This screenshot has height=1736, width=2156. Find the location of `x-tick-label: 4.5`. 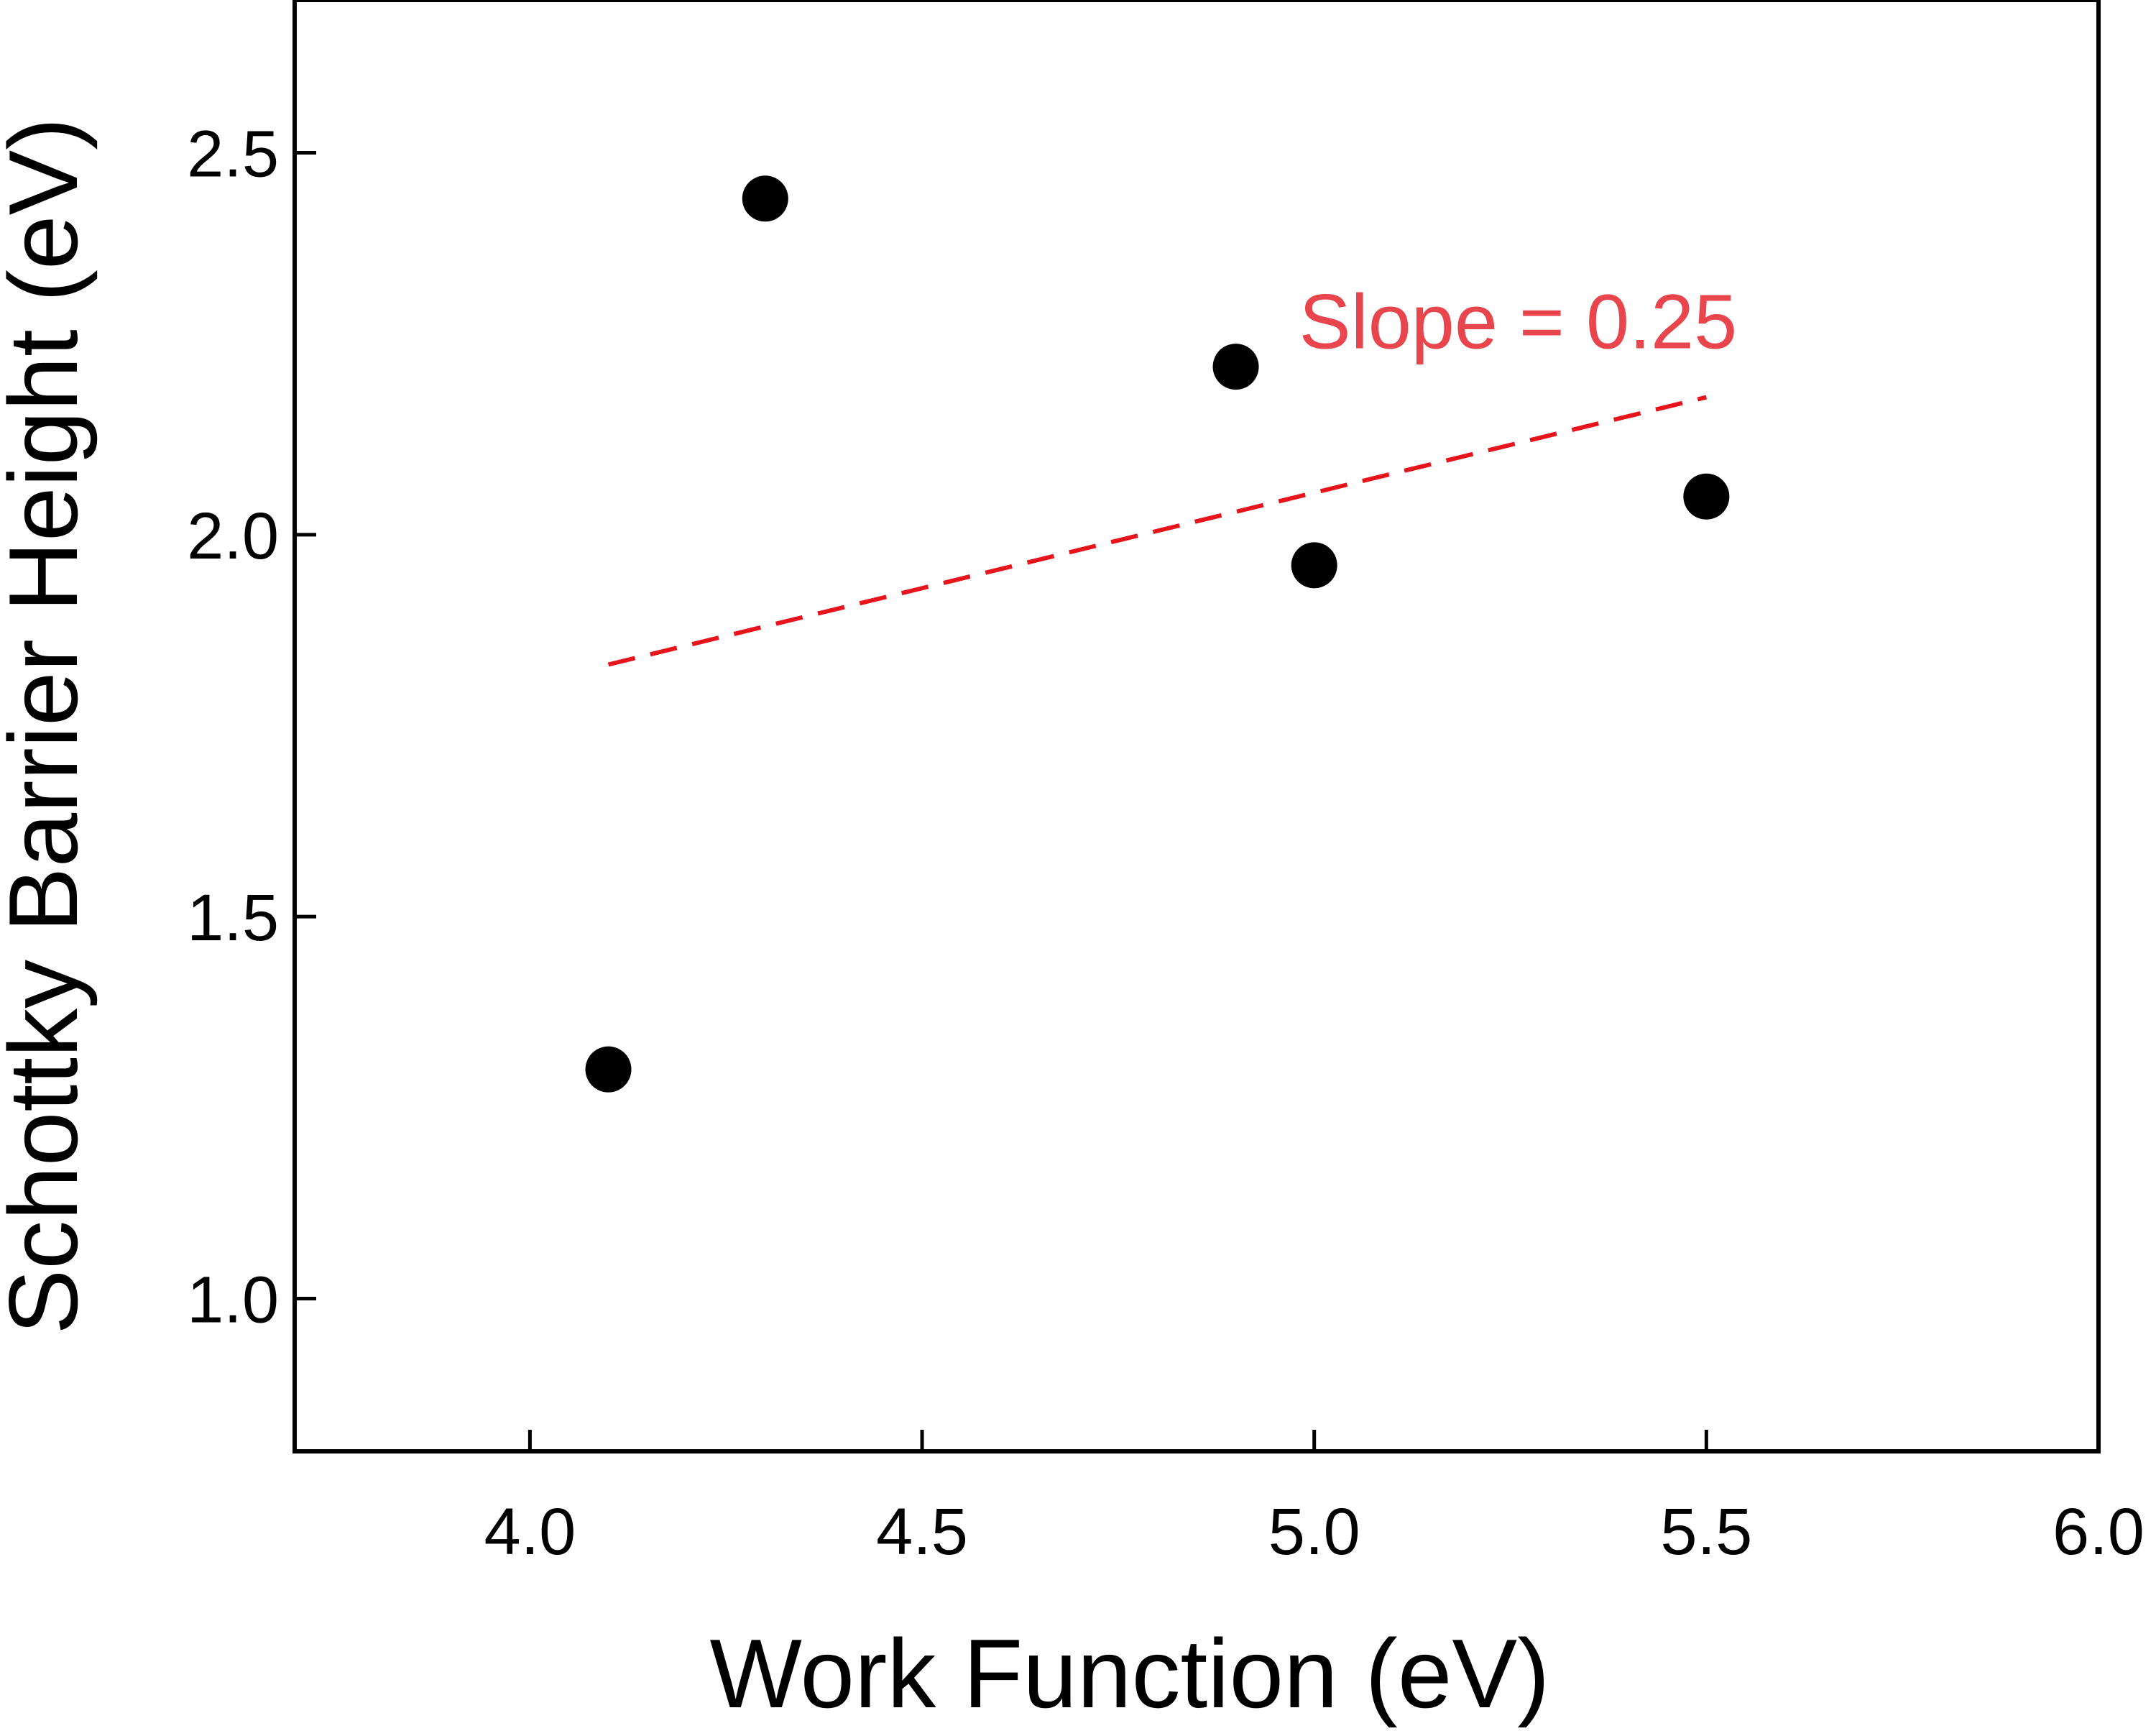

x-tick-label: 4.5 is located at coordinates (922, 1532).